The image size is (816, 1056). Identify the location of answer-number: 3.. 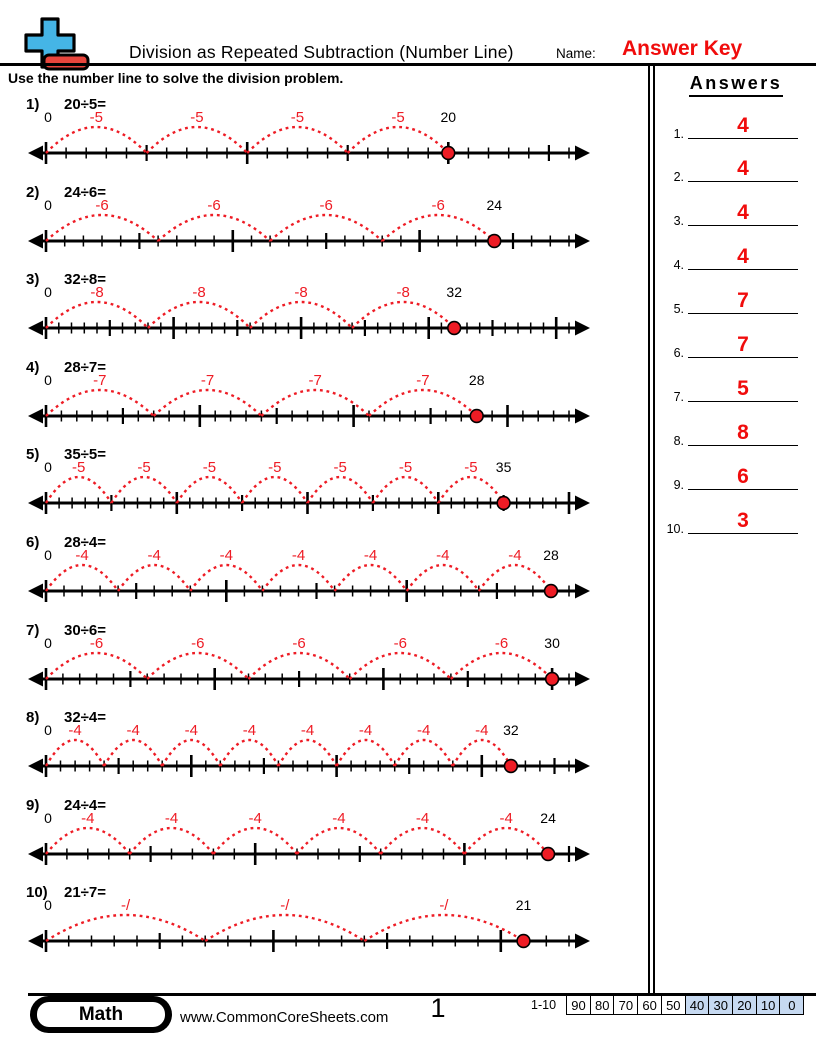
(678, 221).